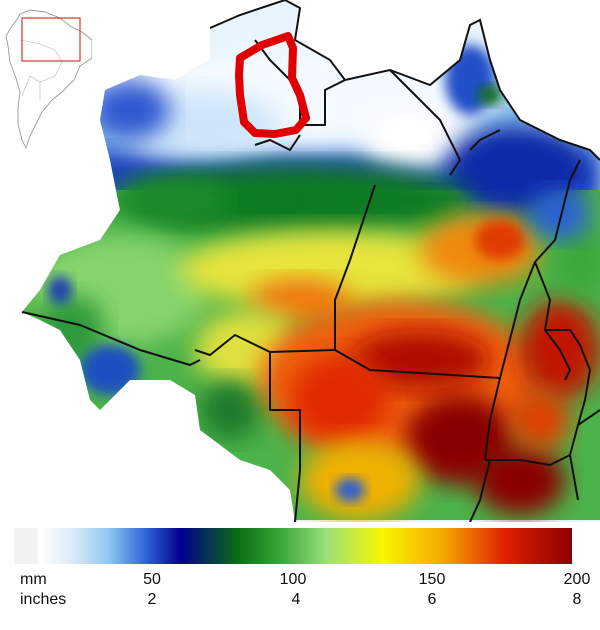 Image resolution: width=600 pixels, height=630 pixels. Describe the element at coordinates (152, 599) in the screenshot. I see `legend-tick-in-2: 2` at that location.